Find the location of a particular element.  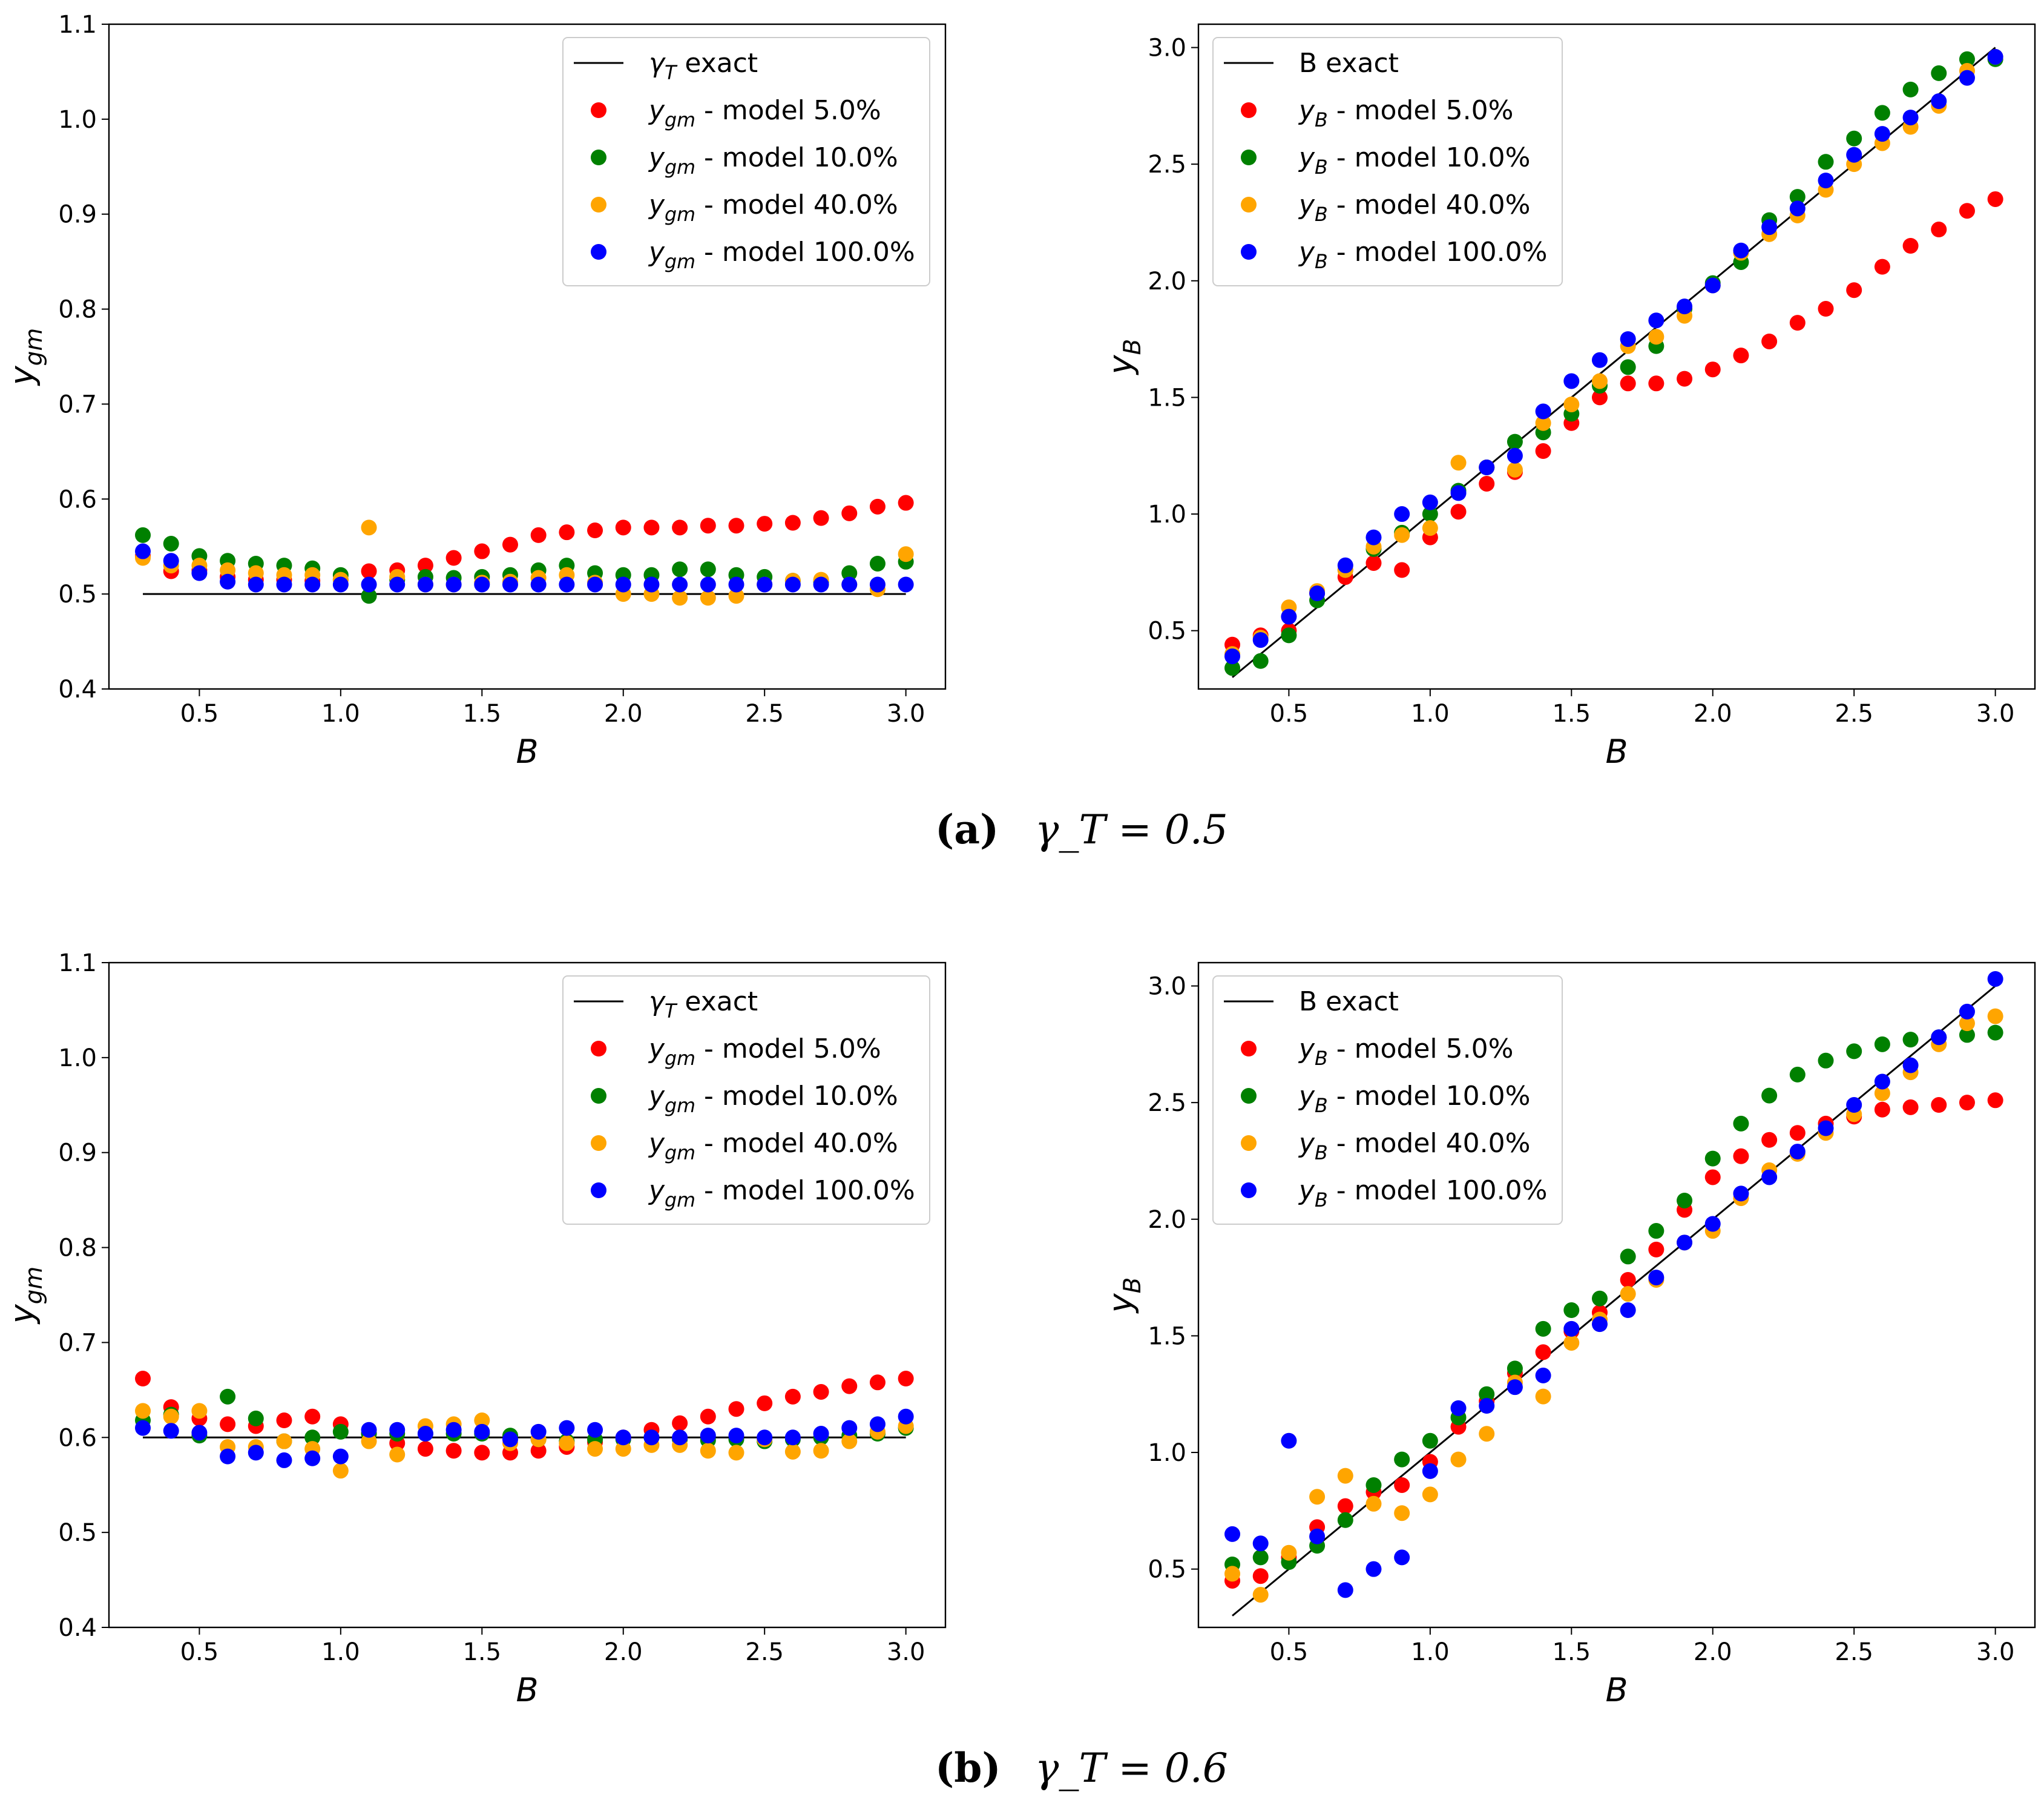

y-tick-label: 0.4 is located at coordinates (77, 690).